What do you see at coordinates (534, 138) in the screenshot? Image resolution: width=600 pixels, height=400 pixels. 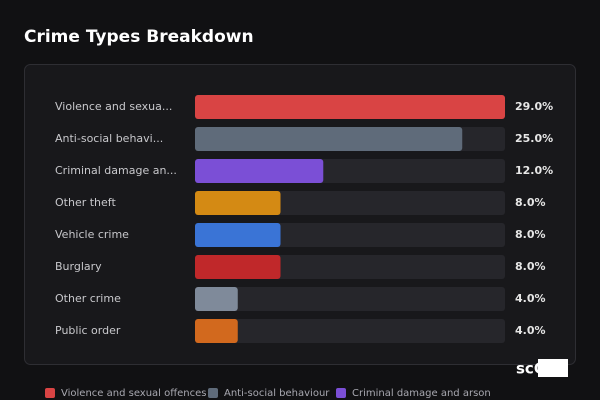 I see `value-label: 25.0%` at bounding box center [534, 138].